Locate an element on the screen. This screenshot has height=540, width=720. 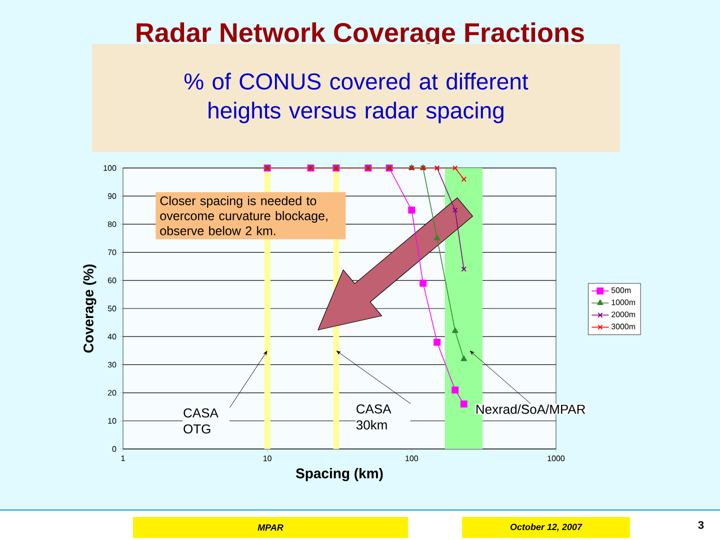
y-tick-label: 80 is located at coordinates (112, 224).